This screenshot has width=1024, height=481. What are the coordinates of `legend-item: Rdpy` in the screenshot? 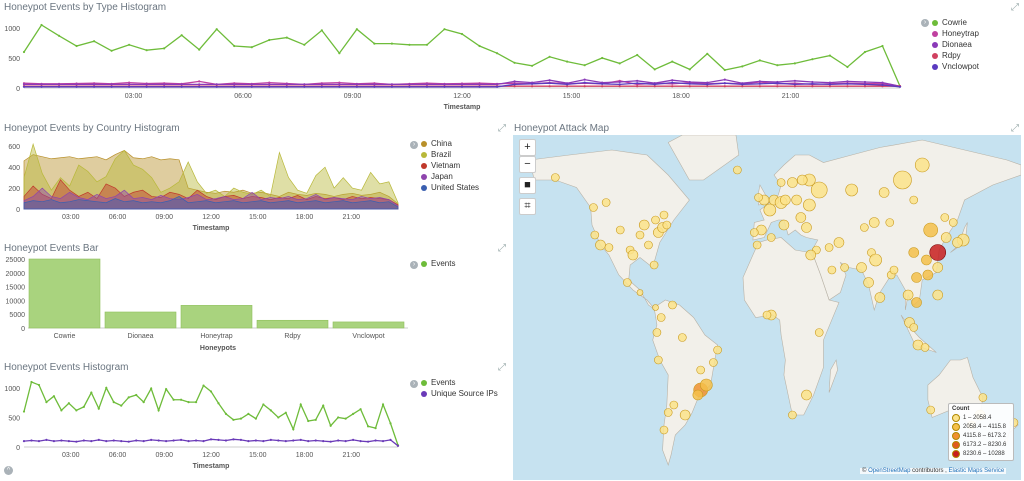 It's located at (955, 55).